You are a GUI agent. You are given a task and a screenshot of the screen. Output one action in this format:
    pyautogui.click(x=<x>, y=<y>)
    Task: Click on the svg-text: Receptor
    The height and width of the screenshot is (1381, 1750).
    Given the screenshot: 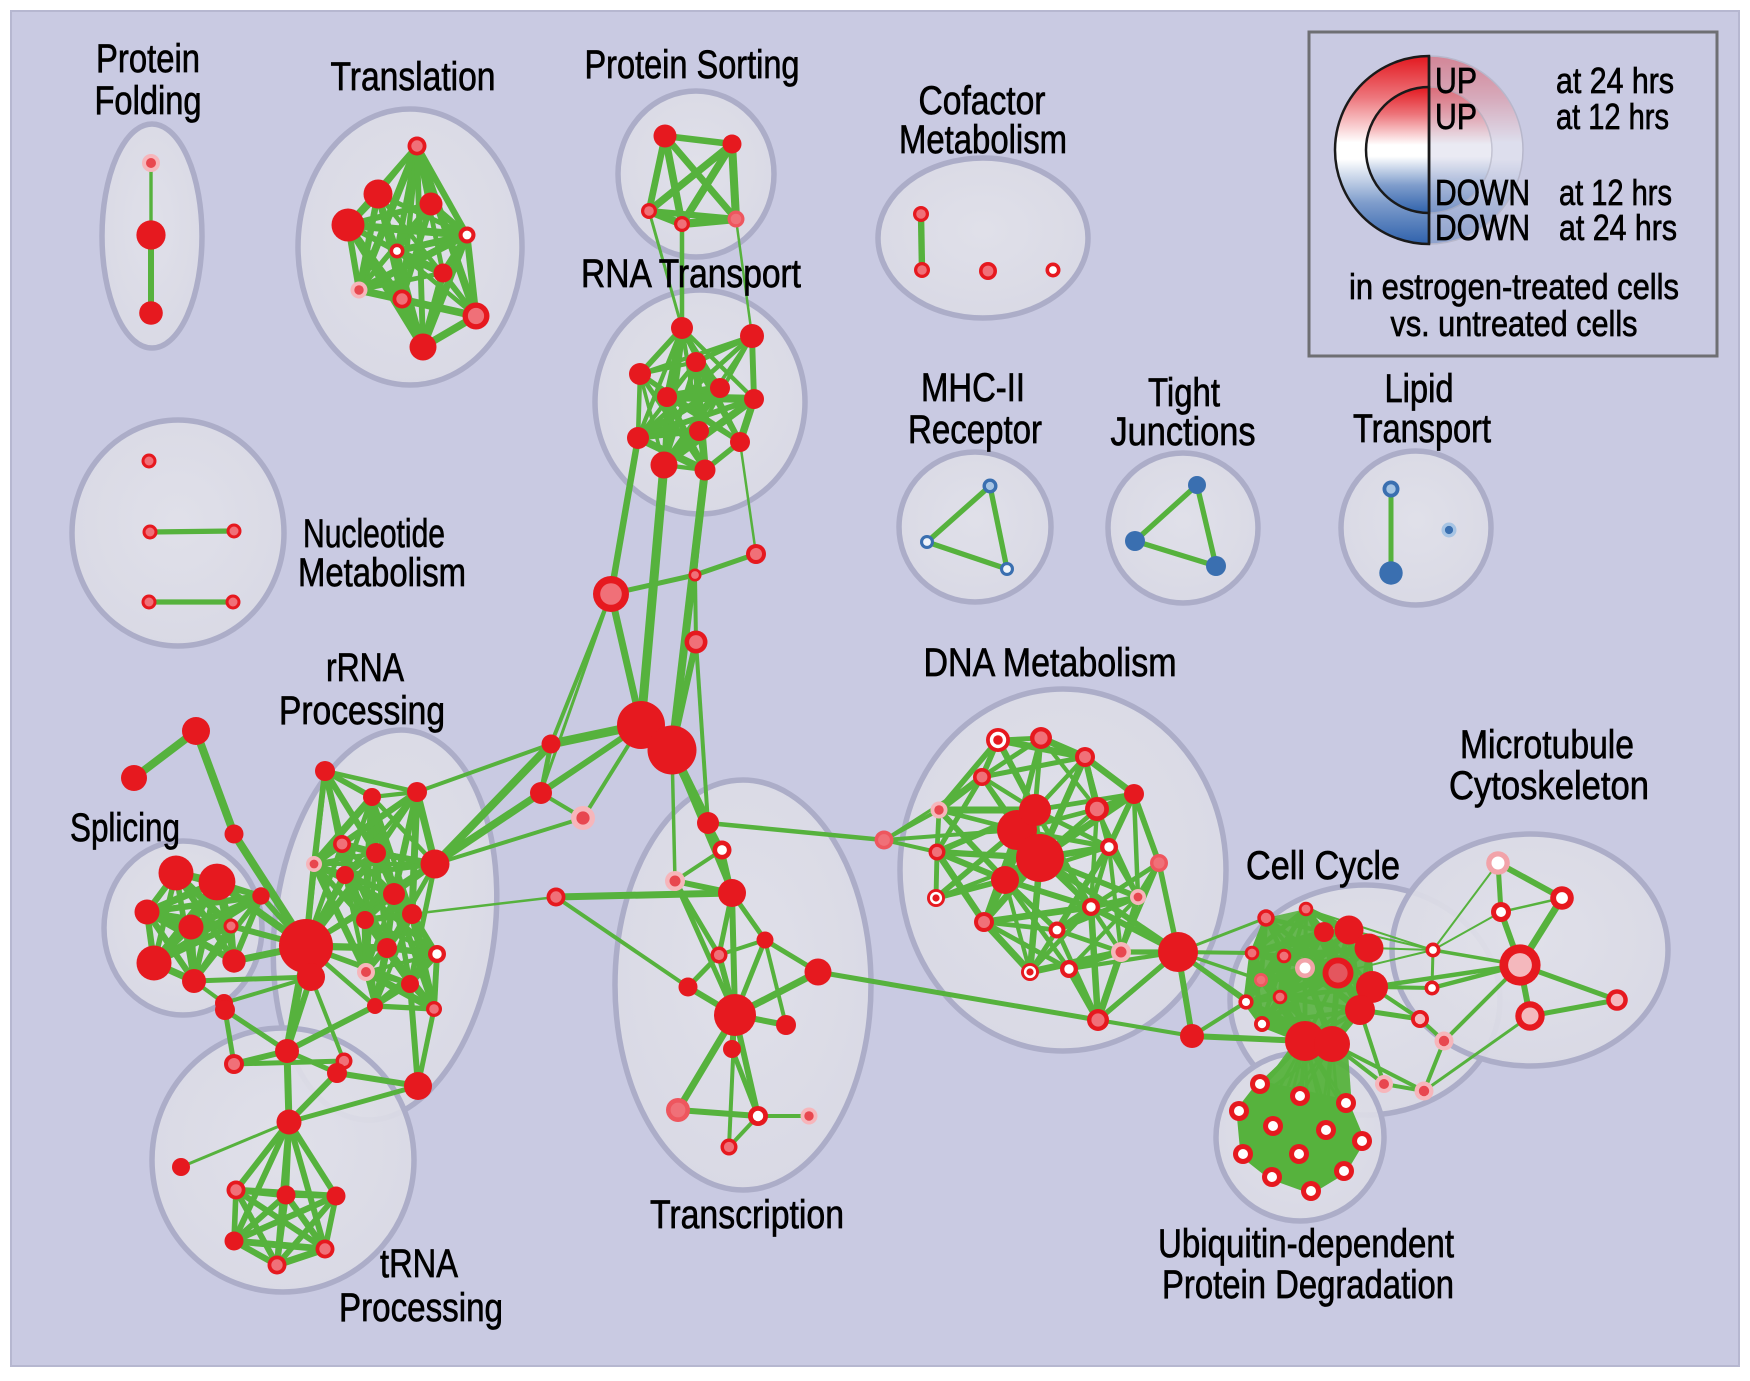 What is the action you would take?
    pyautogui.click(x=975, y=430)
    